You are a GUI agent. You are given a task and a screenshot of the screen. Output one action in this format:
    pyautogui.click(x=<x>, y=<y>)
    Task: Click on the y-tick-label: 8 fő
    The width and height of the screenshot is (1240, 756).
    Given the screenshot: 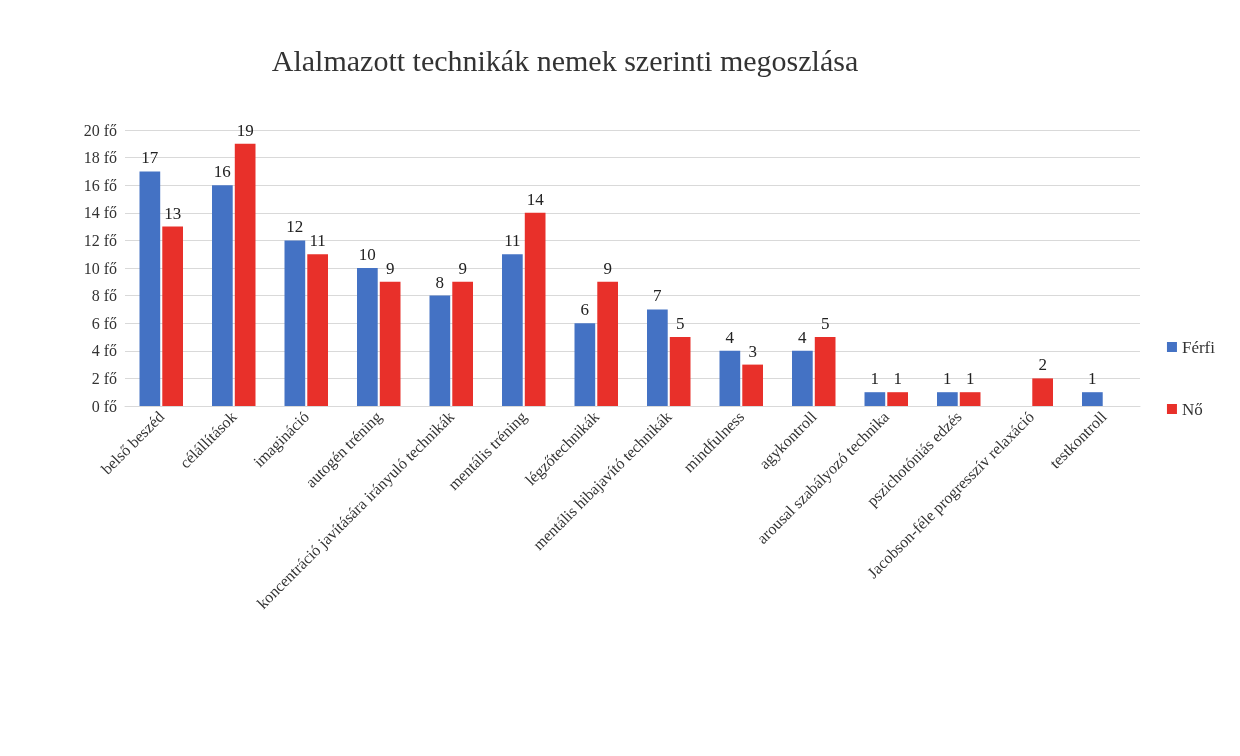 What is the action you would take?
    pyautogui.click(x=104, y=296)
    